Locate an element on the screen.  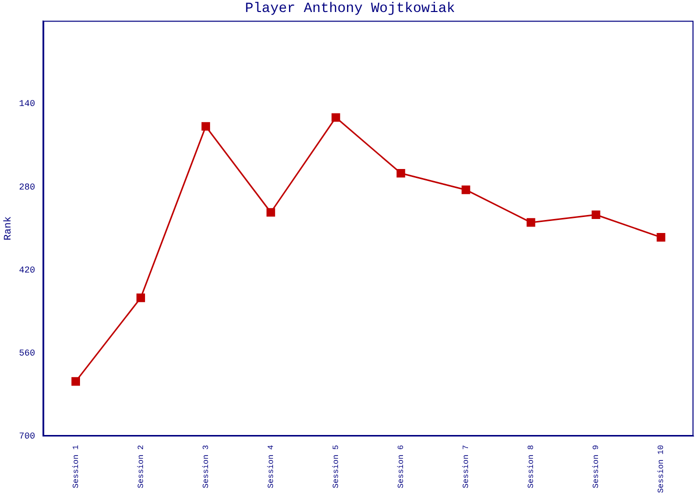
x-tick-label: Session 3 is located at coordinates (206, 466).